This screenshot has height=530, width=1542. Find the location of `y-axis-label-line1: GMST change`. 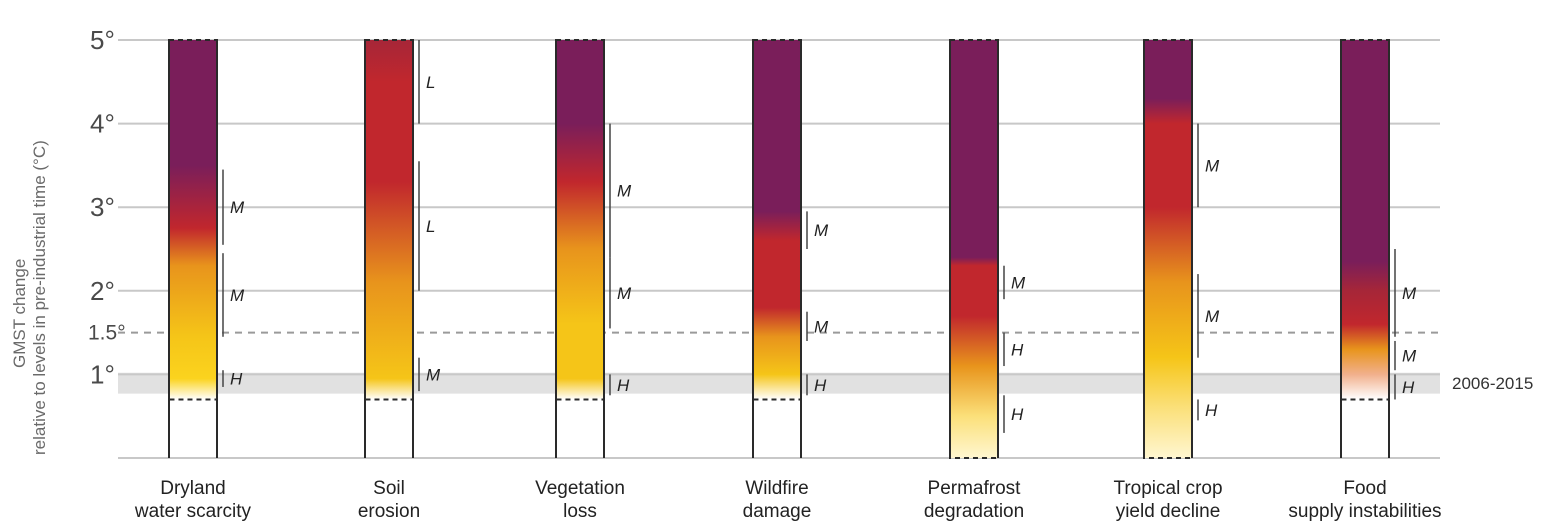

y-axis-label-line1: GMST change is located at coordinates (19, 313).